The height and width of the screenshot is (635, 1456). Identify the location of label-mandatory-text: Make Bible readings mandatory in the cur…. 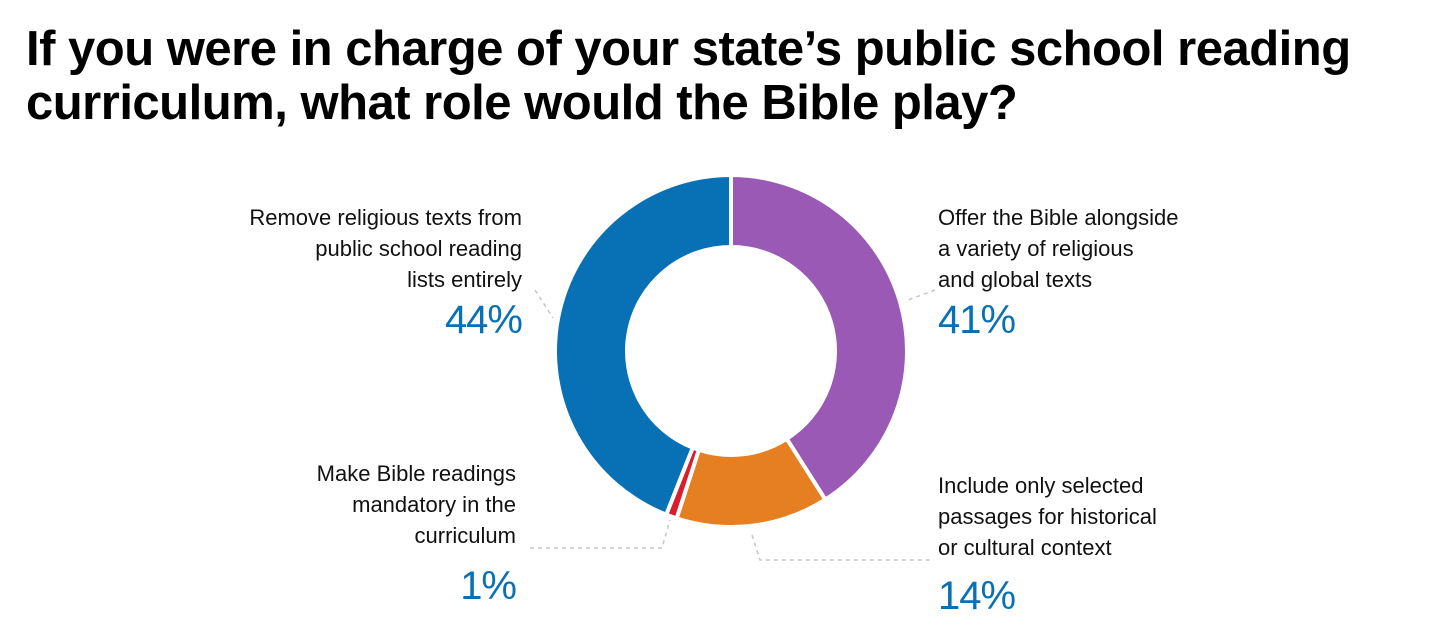
(416, 504).